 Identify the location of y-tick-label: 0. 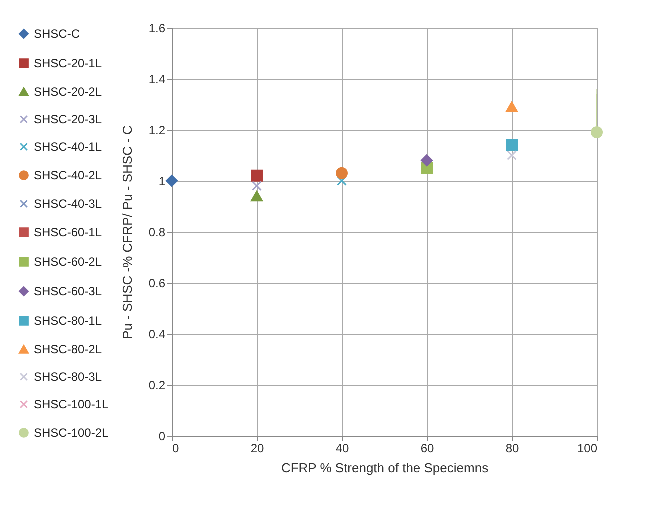
(162, 437).